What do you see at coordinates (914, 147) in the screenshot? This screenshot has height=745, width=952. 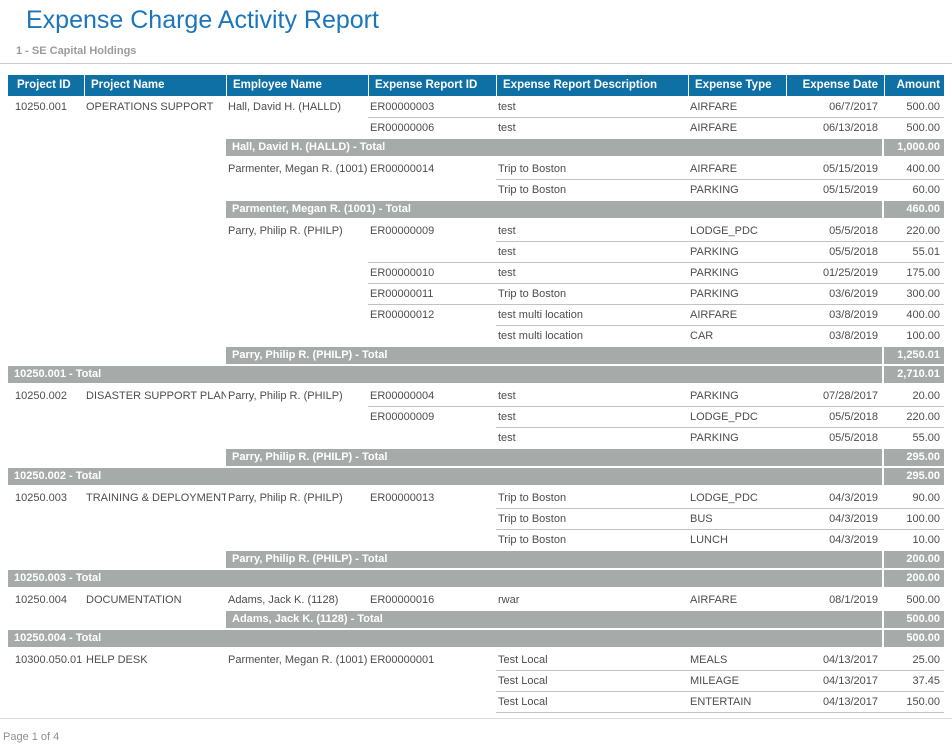 I see `total-amount: 1,000.00` at bounding box center [914, 147].